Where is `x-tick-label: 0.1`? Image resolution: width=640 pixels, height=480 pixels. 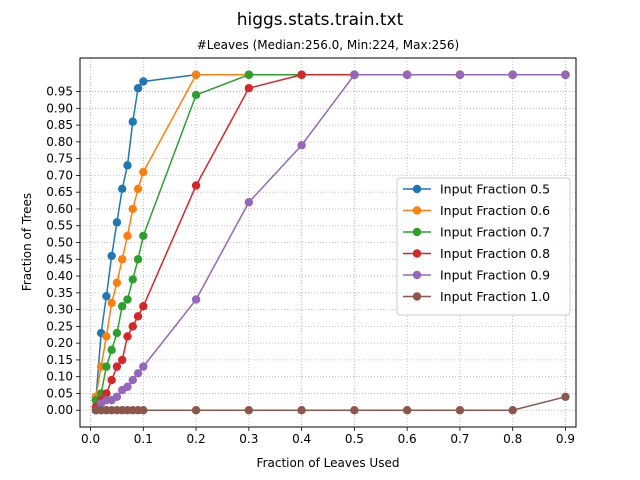 x-tick-label: 0.1 is located at coordinates (143, 439).